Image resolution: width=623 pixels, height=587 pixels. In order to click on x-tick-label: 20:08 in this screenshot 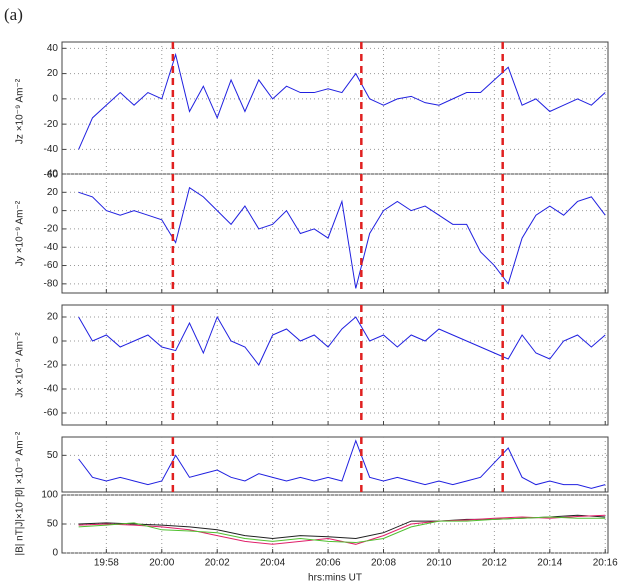, I will do `click(383, 563)`.